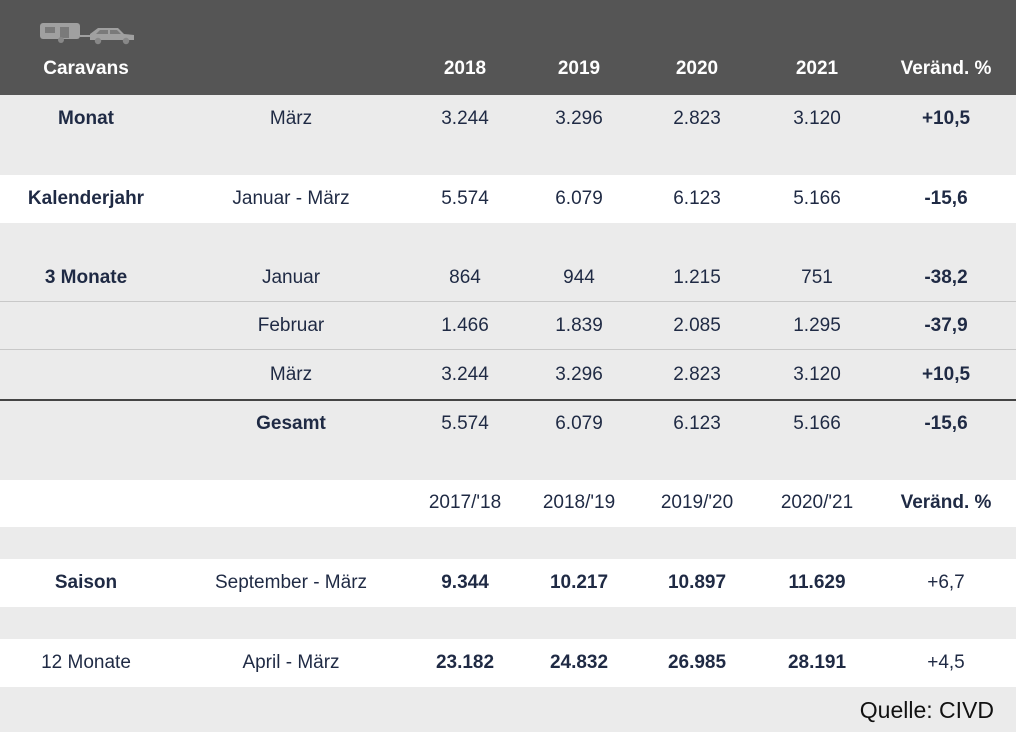  I want to click on table-header: Caravans 2018 2019 2020 2021 Veränd. %, so click(508, 47).